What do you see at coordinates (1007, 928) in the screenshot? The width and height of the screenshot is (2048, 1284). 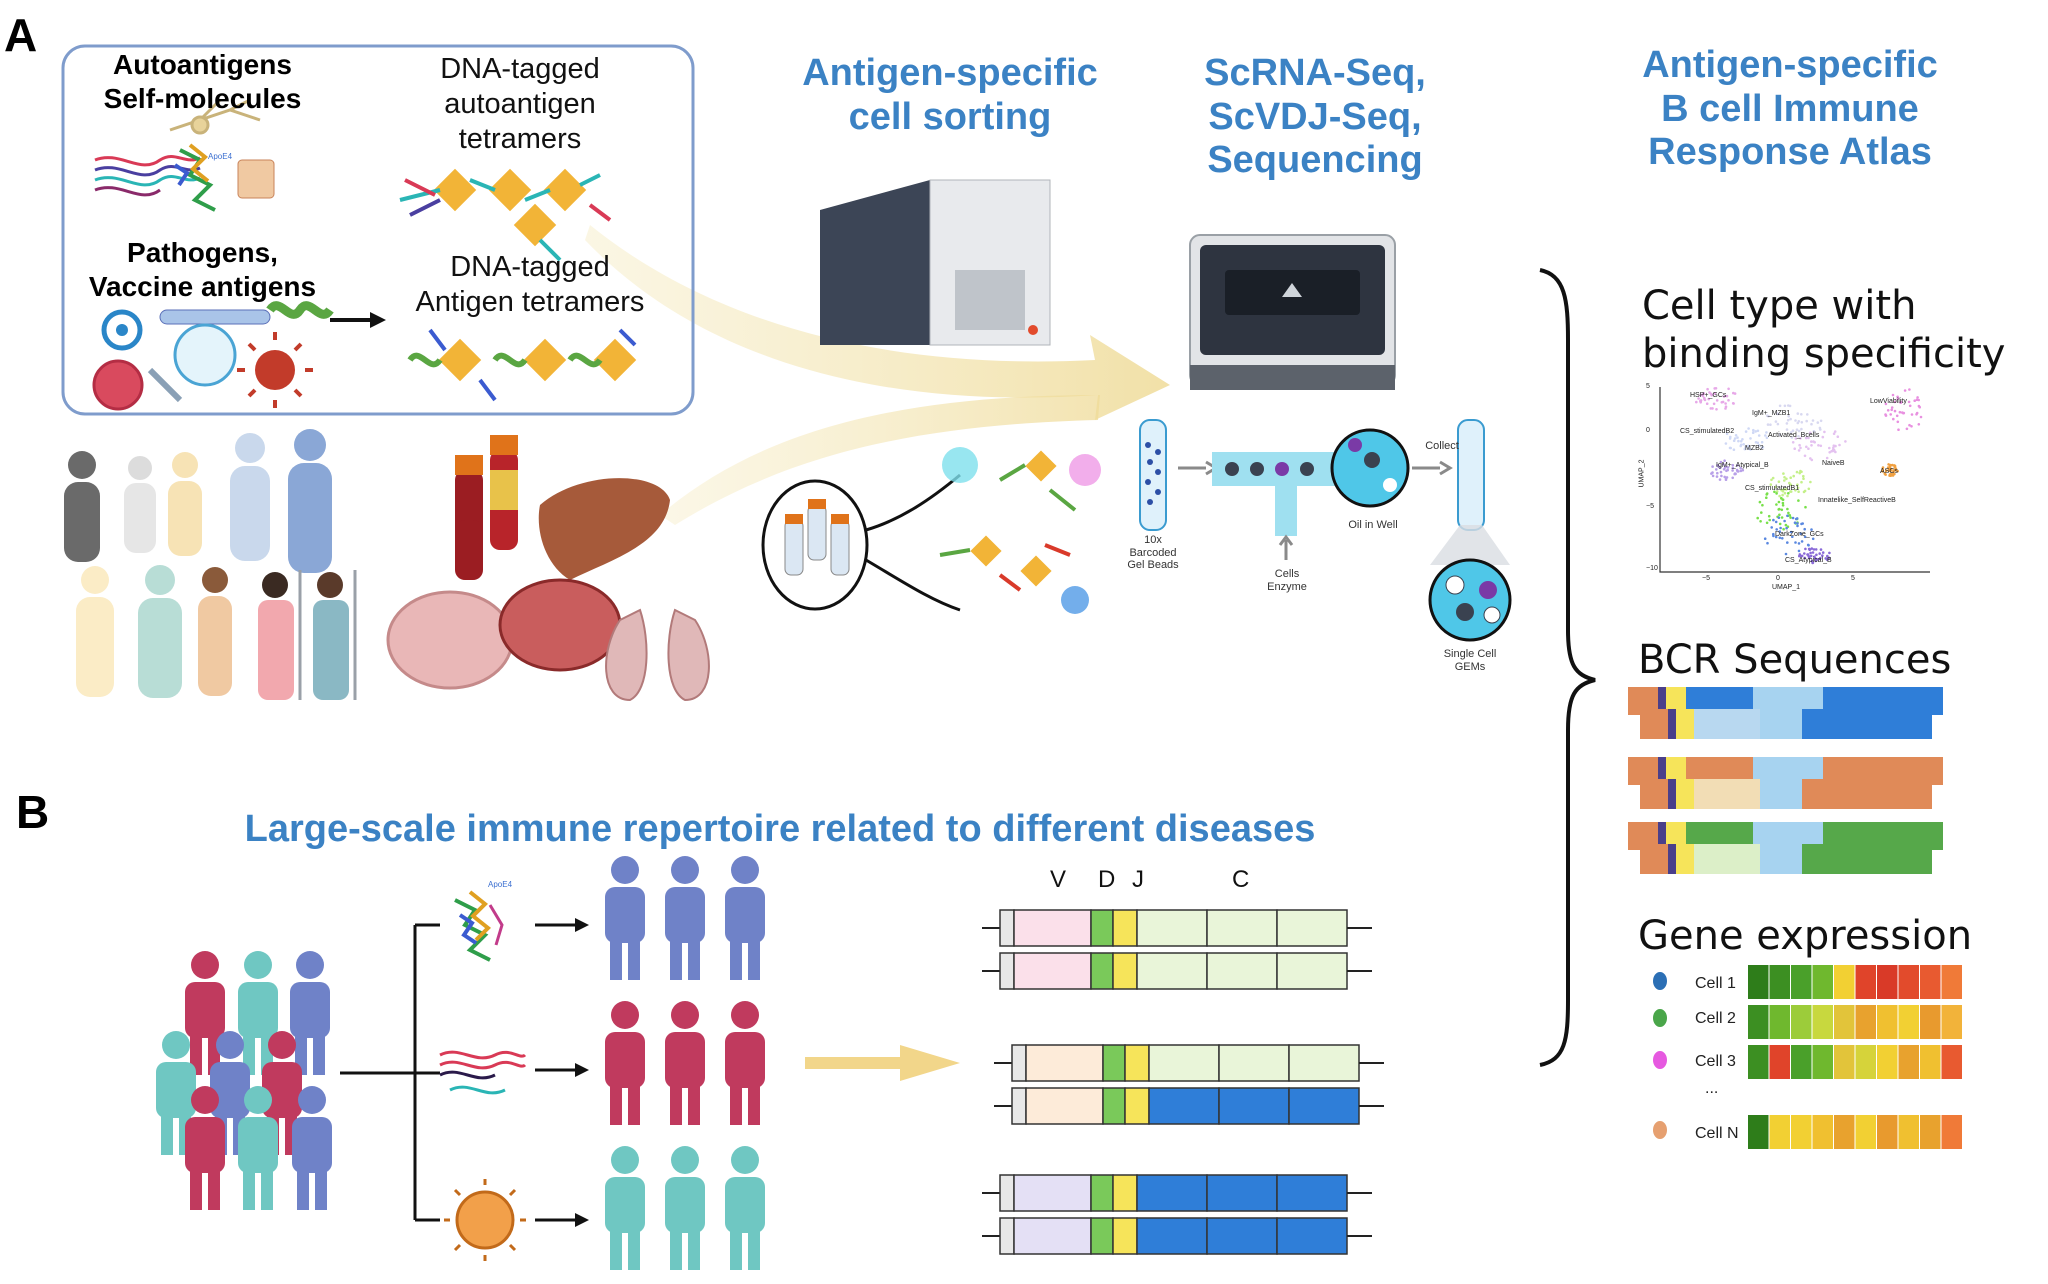 I see `vdj-leader` at bounding box center [1007, 928].